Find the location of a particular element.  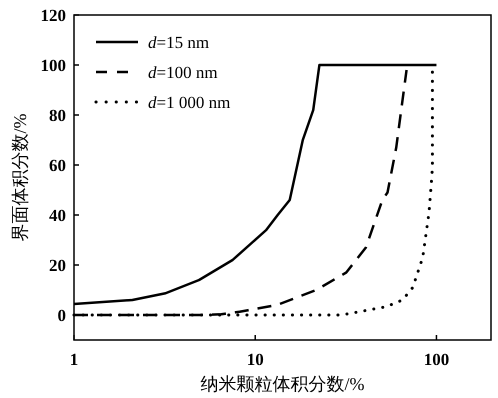

y-tick-label: 120 is located at coordinates (53, 15).